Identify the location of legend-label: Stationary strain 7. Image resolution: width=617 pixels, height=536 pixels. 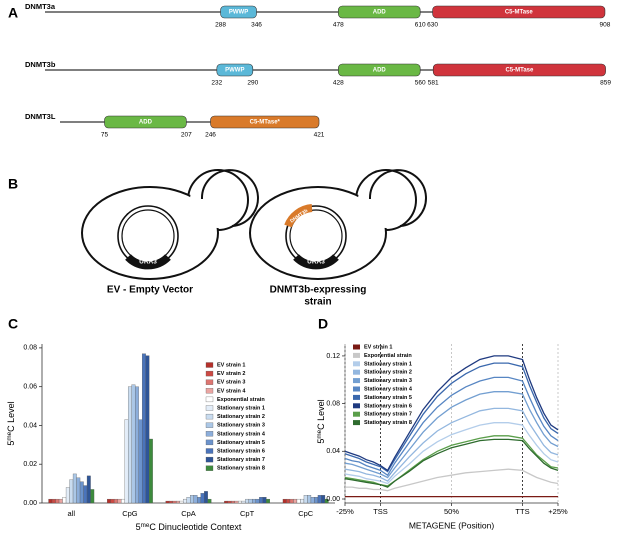
(388, 415).